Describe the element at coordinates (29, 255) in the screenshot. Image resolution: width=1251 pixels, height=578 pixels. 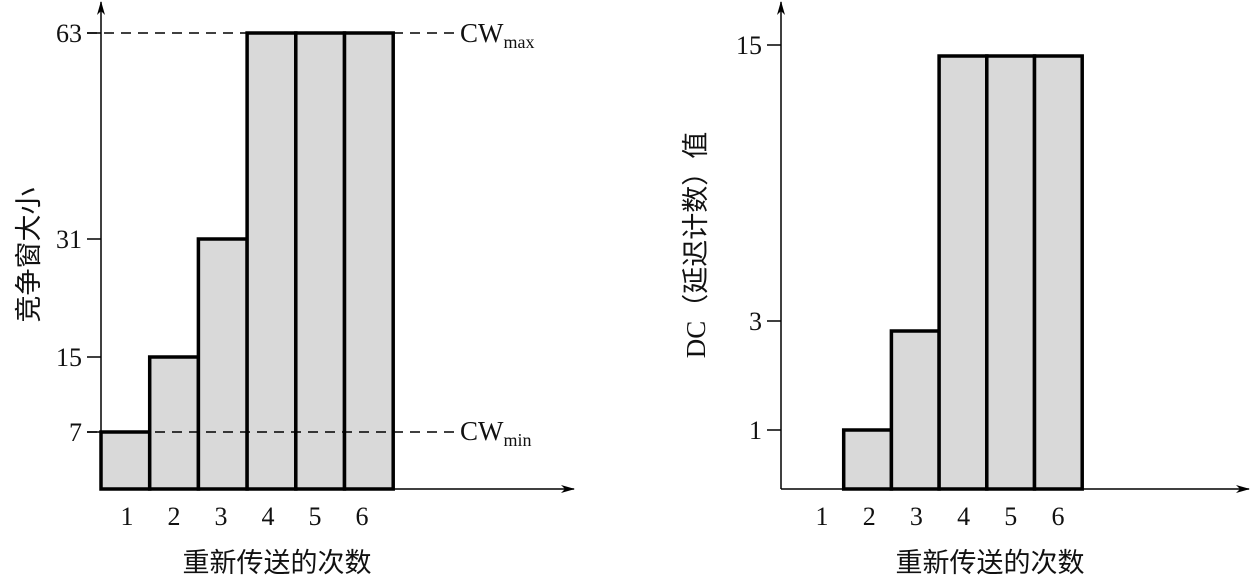
I see `y-axis-label: 竞争窗大小` at that location.